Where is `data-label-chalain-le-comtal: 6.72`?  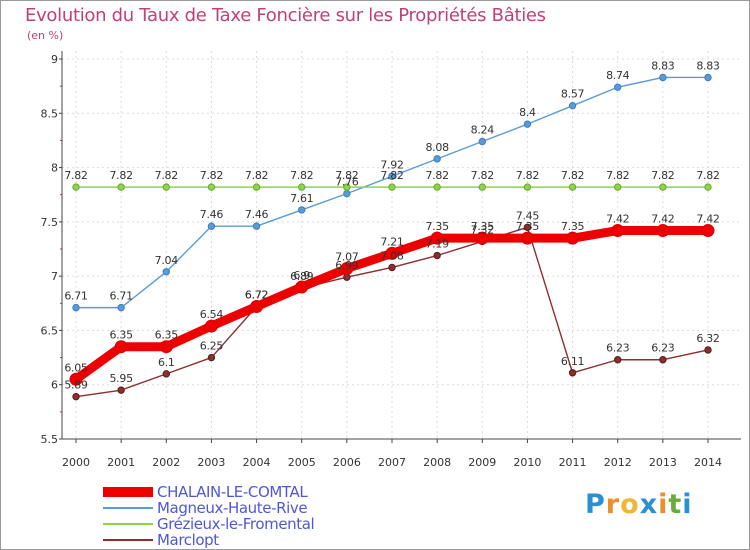
data-label-chalain-le-comtal: 6.72 is located at coordinates (256, 295).